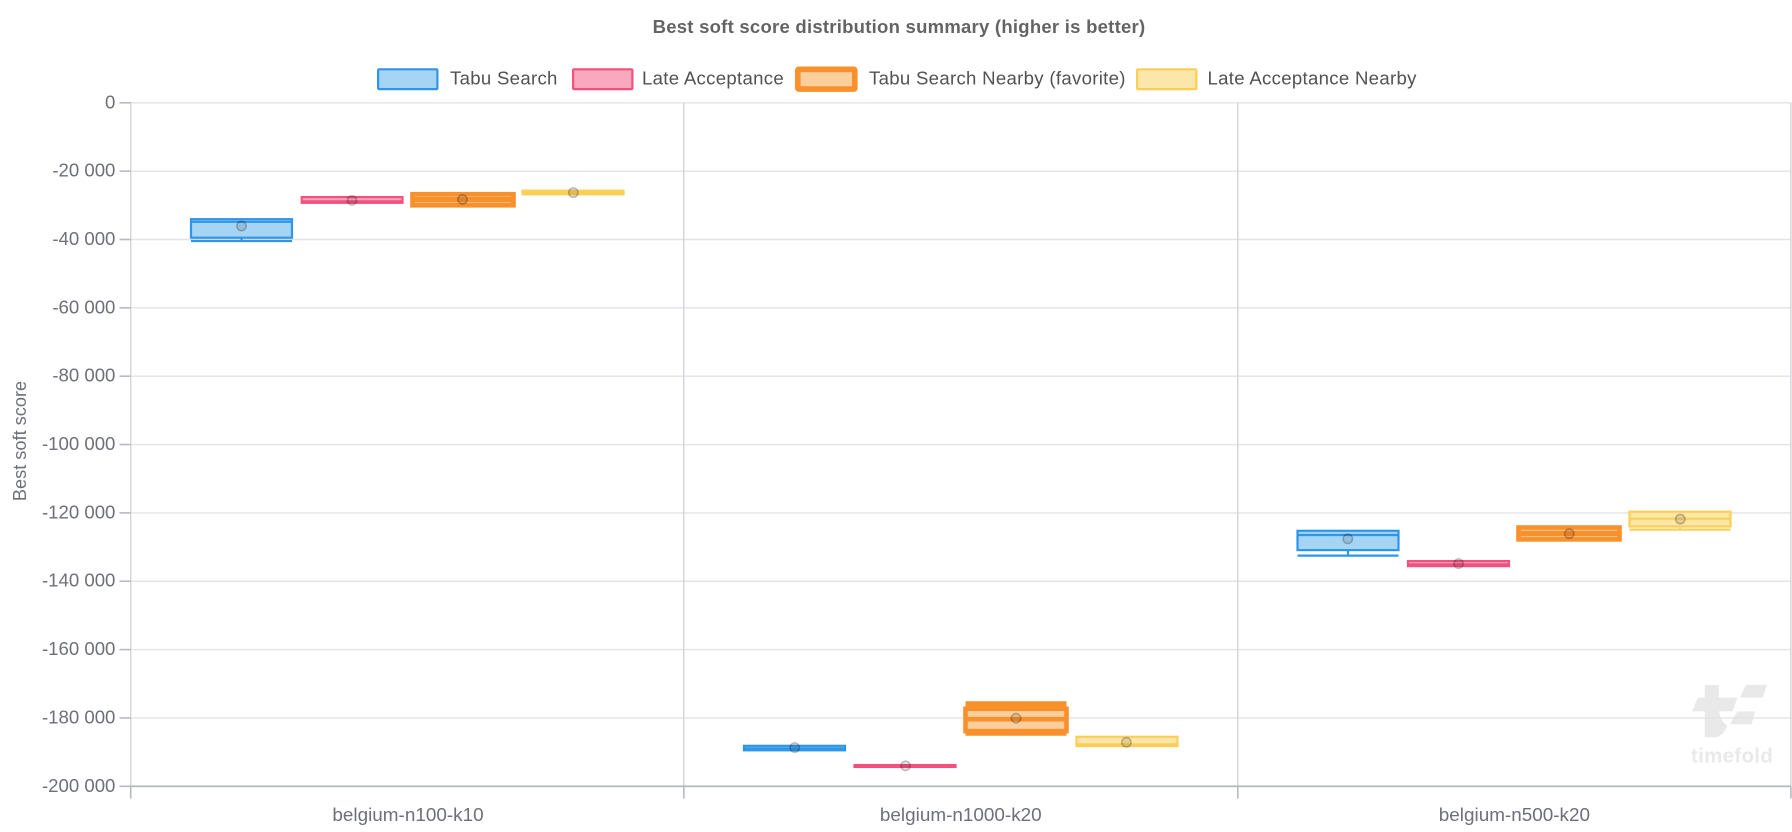  I want to click on svg-text: 0, so click(110, 101).